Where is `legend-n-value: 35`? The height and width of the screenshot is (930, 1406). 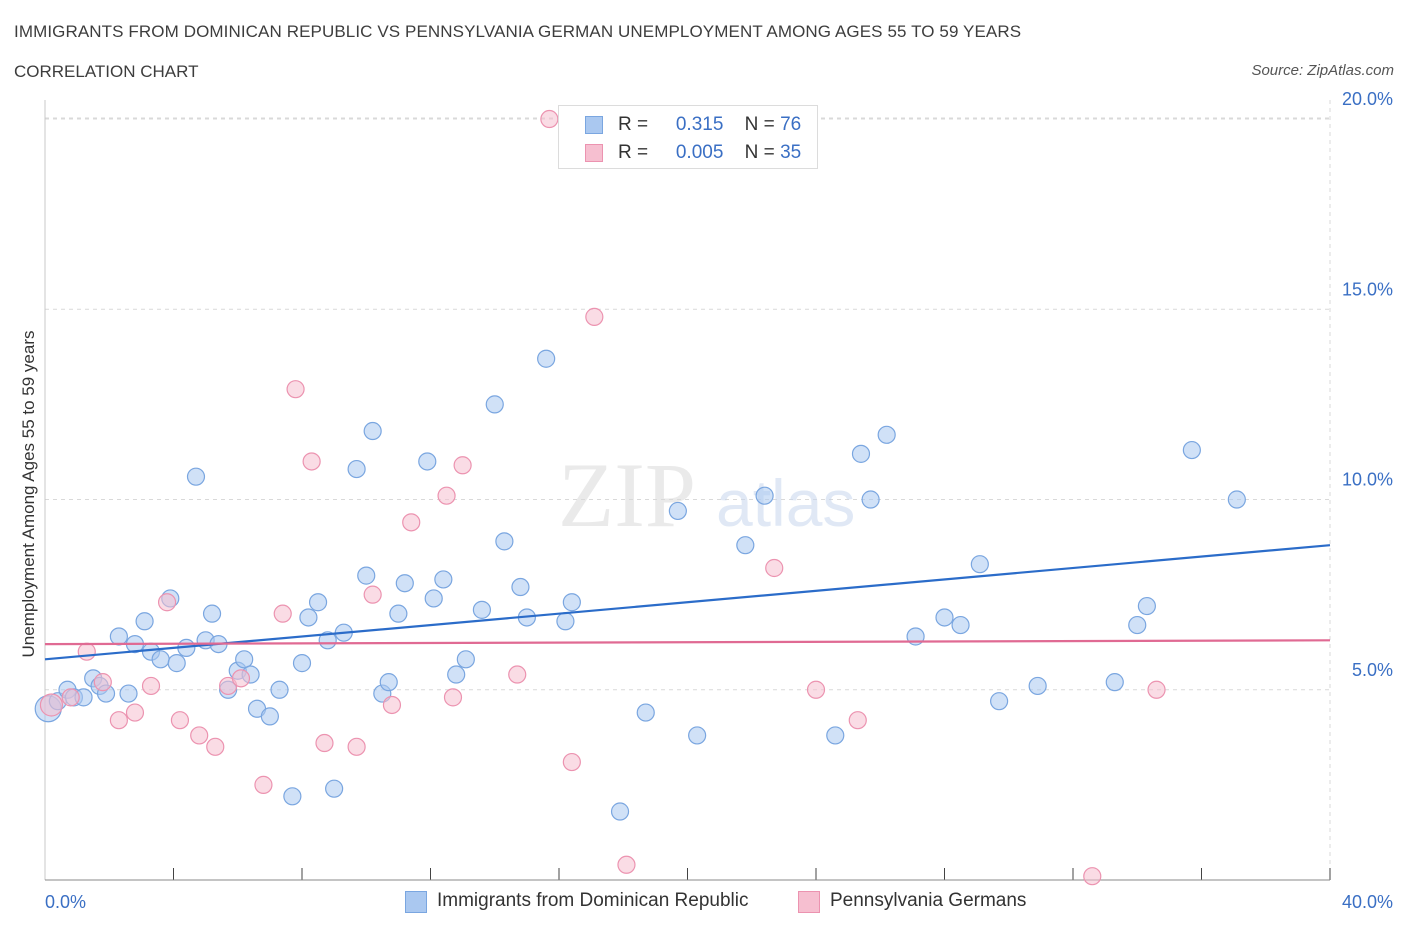
legend-n-value: 35 is located at coordinates (791, 152).